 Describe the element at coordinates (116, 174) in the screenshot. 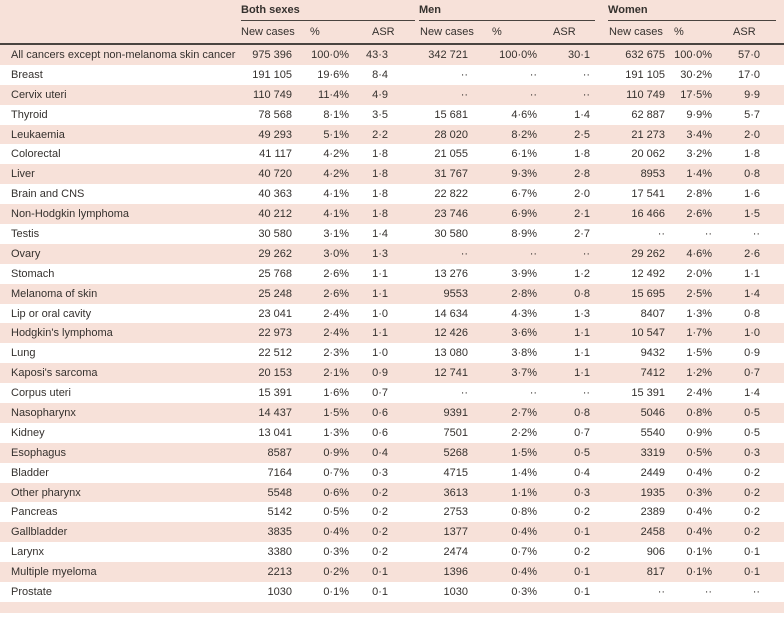

I see `cell-cancer-type: Liver` at that location.